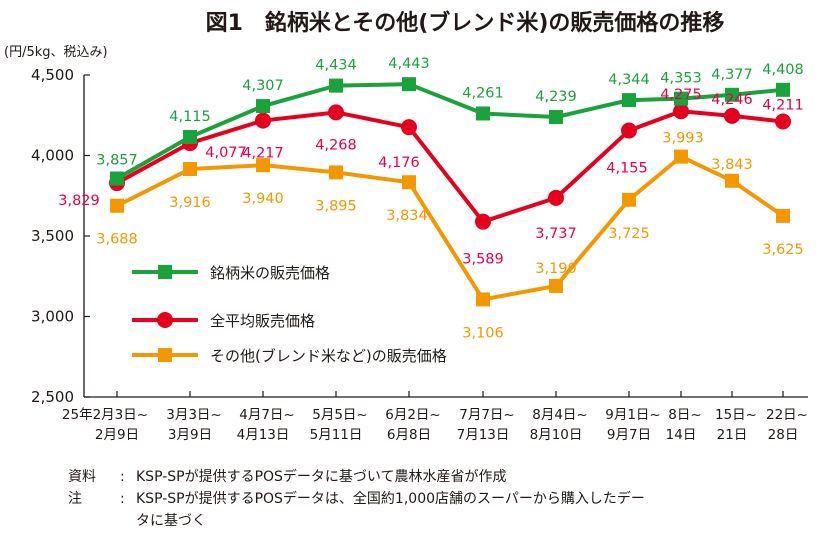 This screenshot has width=820, height=544. Describe the element at coordinates (336, 145) in the screenshot. I see `data-label: 4,268` at that location.